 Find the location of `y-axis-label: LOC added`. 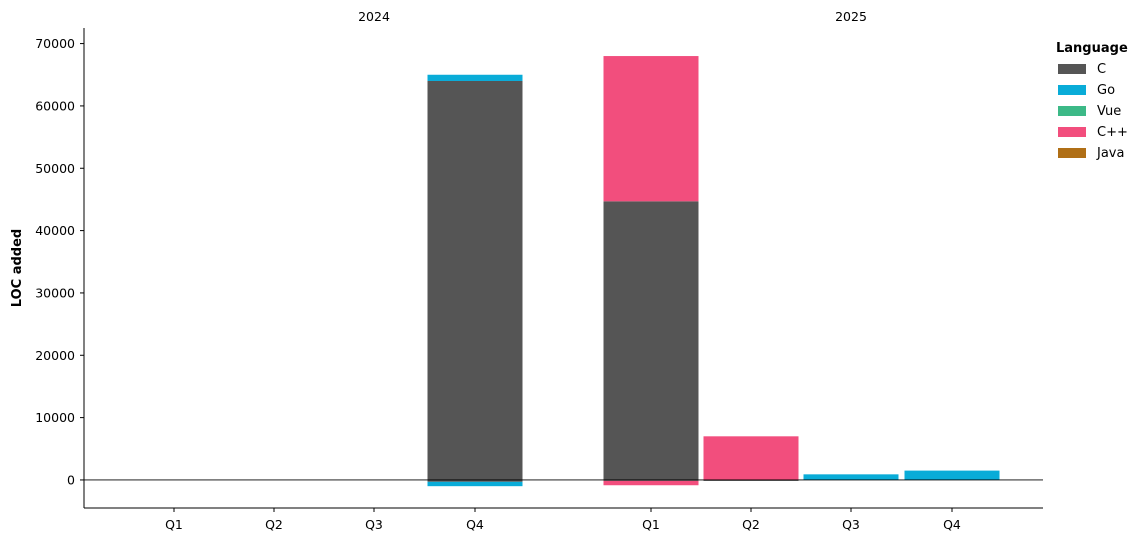

y-axis-label: LOC added is located at coordinates (17, 268).